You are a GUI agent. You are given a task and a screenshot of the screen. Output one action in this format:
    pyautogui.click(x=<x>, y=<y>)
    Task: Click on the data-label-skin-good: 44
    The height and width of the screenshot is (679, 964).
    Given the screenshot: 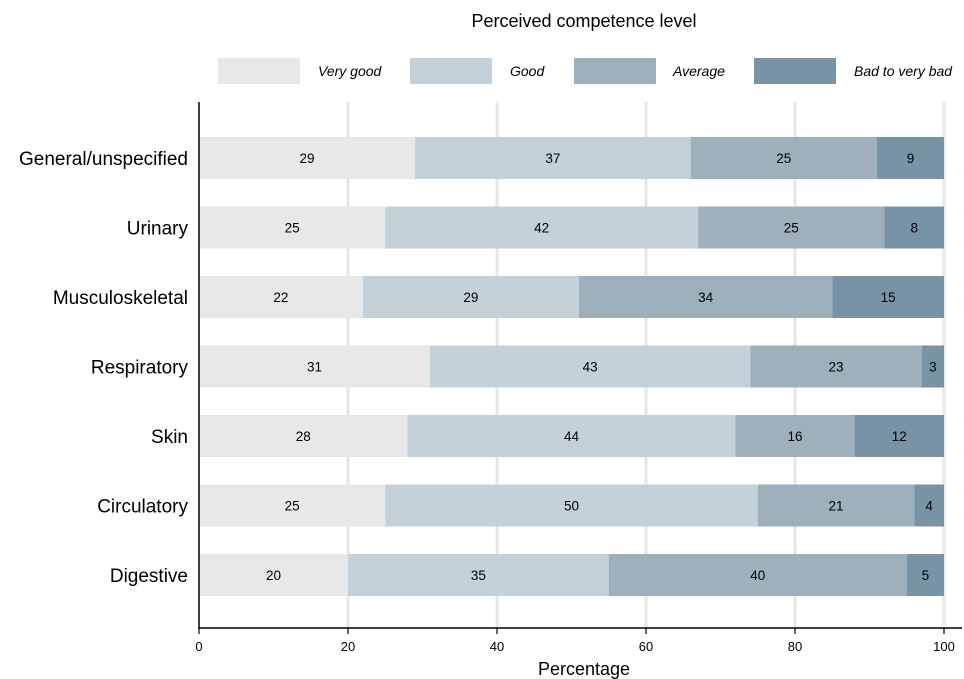 What is the action you would take?
    pyautogui.click(x=572, y=436)
    